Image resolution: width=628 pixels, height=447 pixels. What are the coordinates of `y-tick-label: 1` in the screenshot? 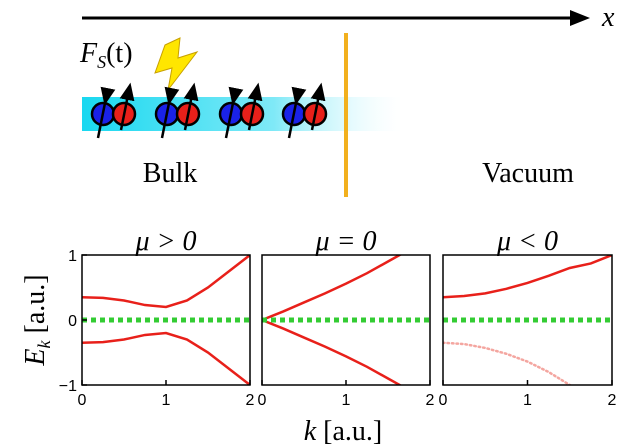 It's located at (72, 256).